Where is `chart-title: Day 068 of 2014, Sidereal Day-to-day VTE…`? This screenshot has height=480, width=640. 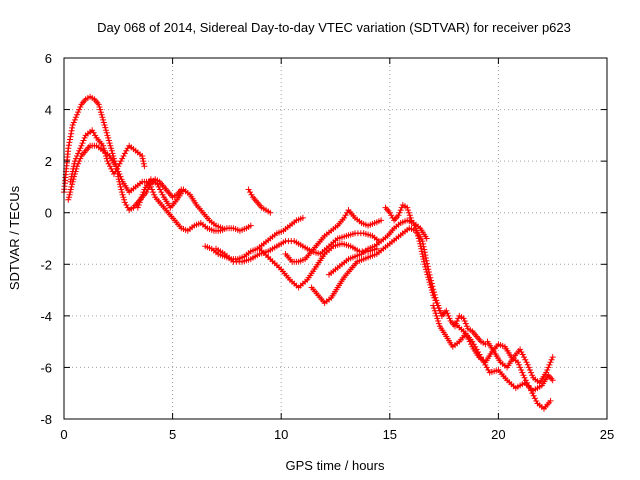 chart-title: Day 068 of 2014, Sidereal Day-to-day VTE… is located at coordinates (334, 27).